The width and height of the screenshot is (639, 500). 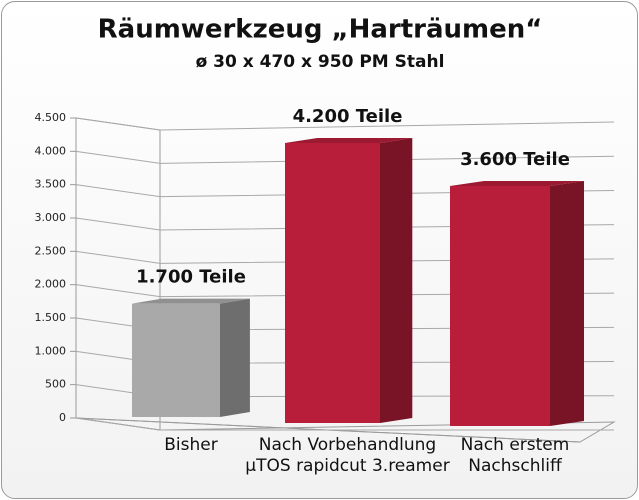 I want to click on y-tick-label: 4.500, so click(x=51, y=117).